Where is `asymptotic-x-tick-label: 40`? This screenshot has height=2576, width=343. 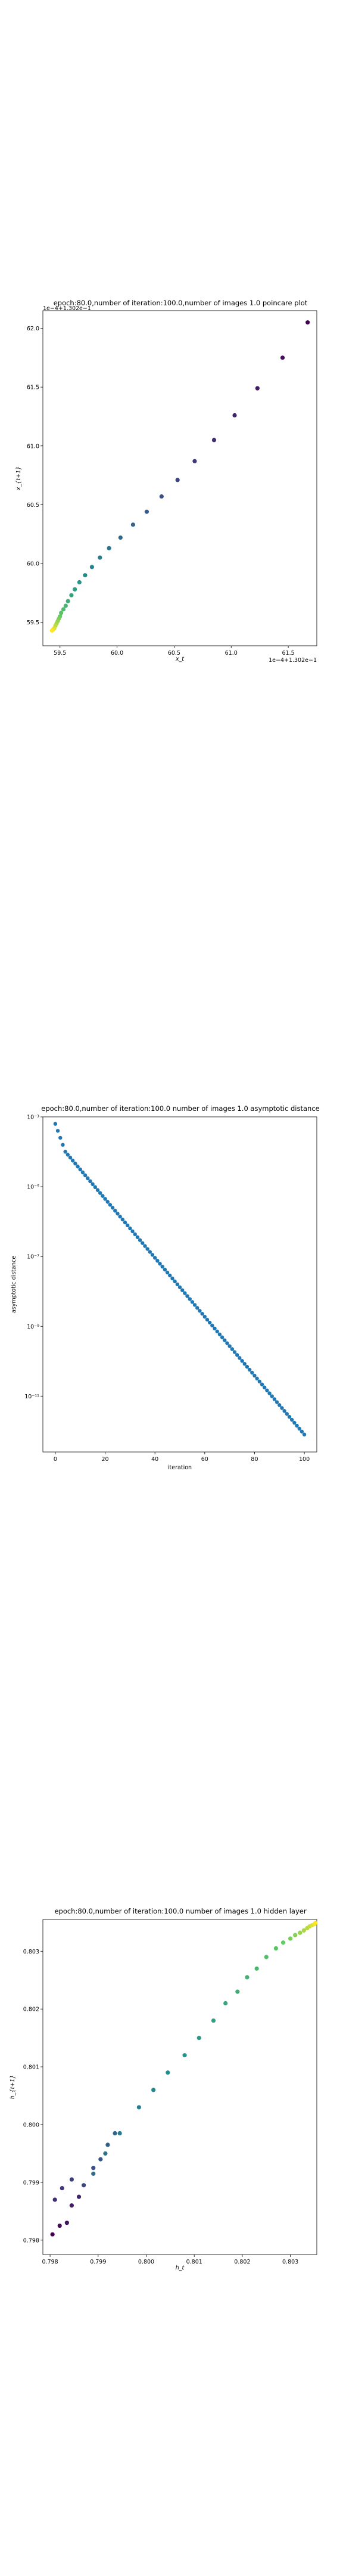
asymptotic-x-tick-label: 40 is located at coordinates (155, 1460).